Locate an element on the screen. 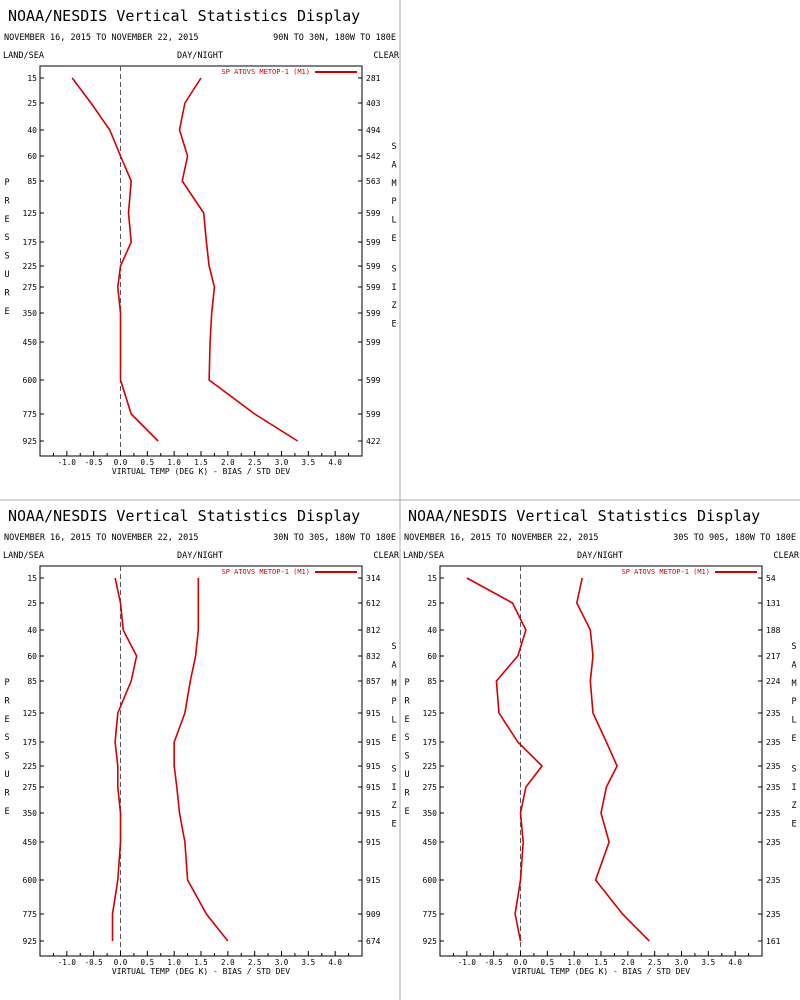  day-night-label: DAY/NIGHT is located at coordinates (200, 56).